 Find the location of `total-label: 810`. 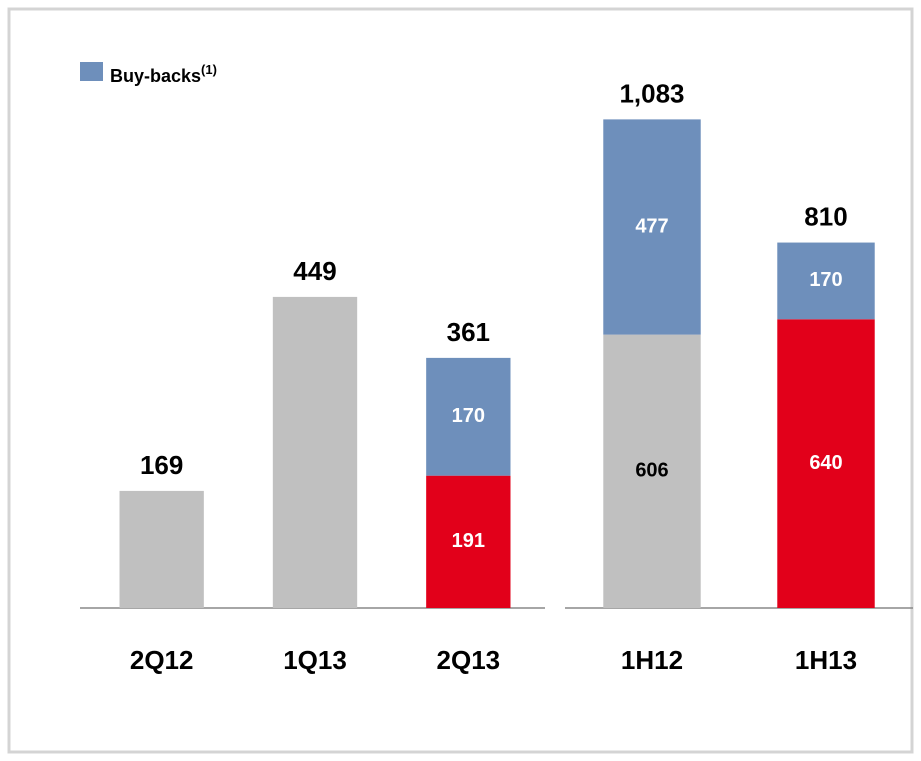

total-label: 810 is located at coordinates (825, 216).